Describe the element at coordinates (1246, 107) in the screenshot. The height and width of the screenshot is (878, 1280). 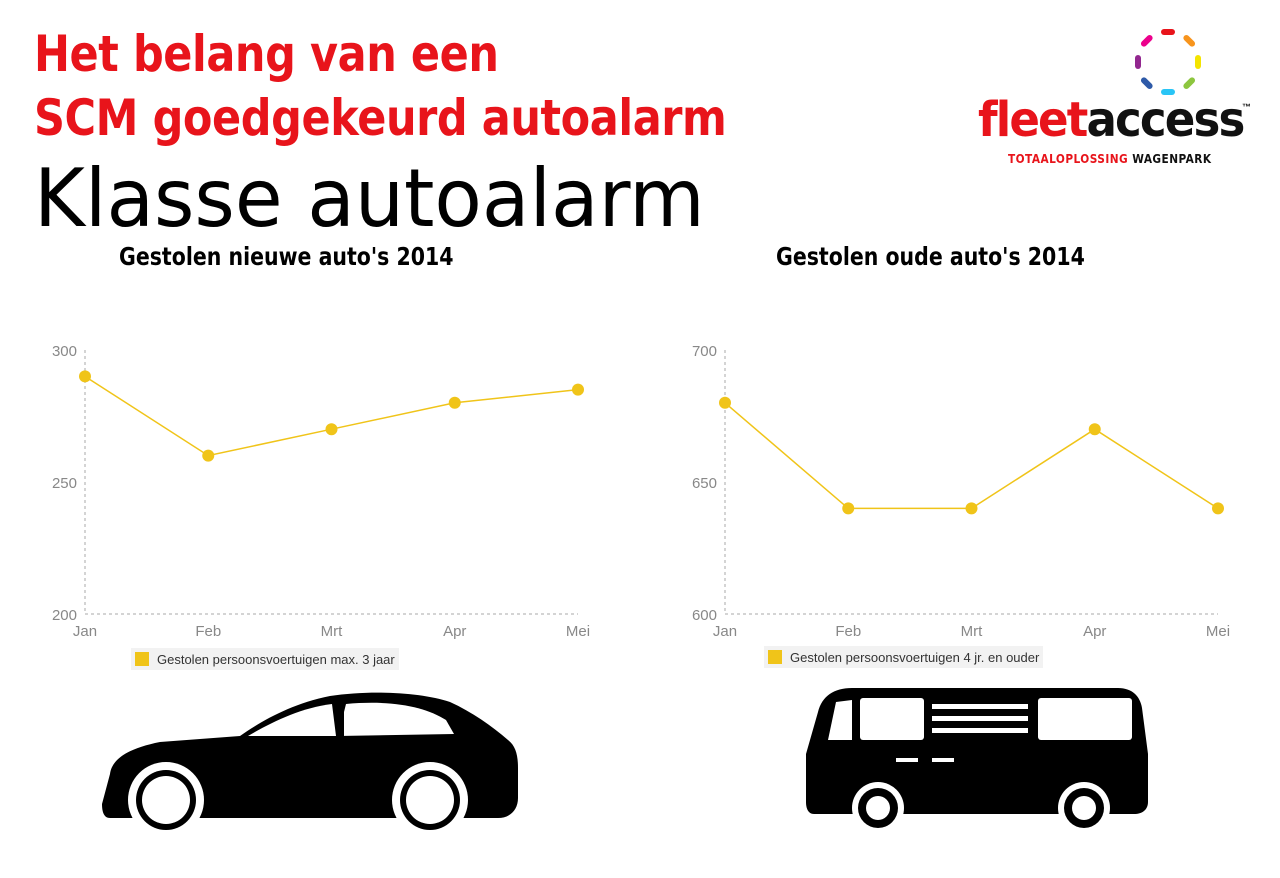
I see `logo-trademark: ™` at that location.